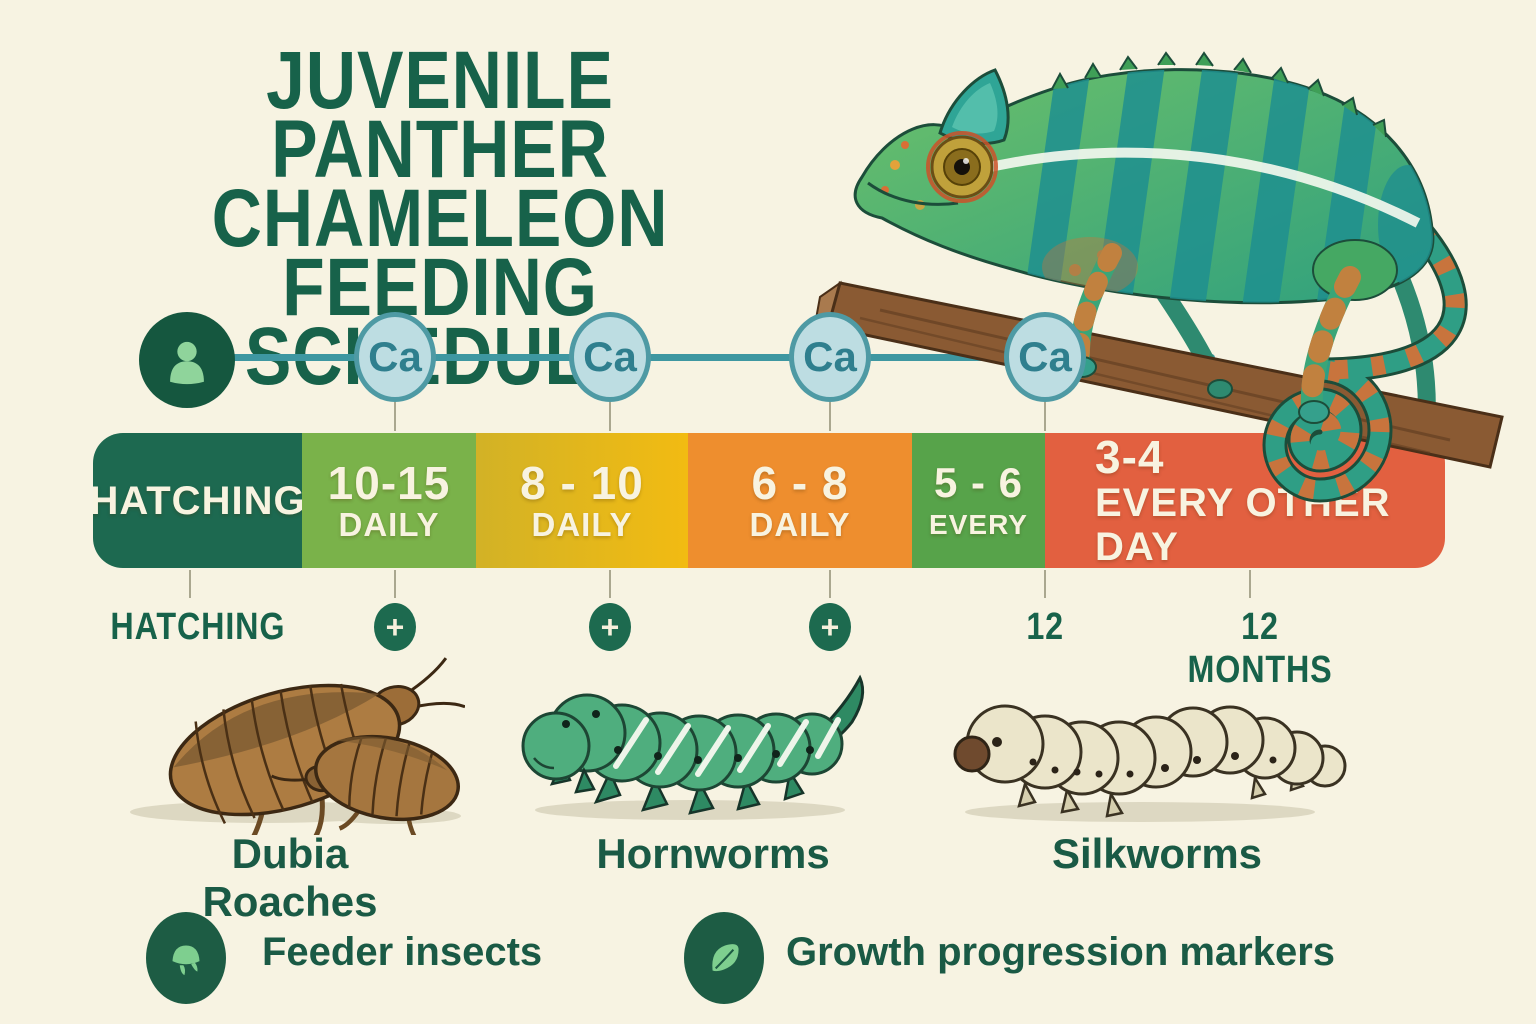 This screenshot has width=1536, height=1024. What do you see at coordinates (1061, 952) in the screenshot?
I see `legend-label-growth-markers: Growth progression markers` at bounding box center [1061, 952].